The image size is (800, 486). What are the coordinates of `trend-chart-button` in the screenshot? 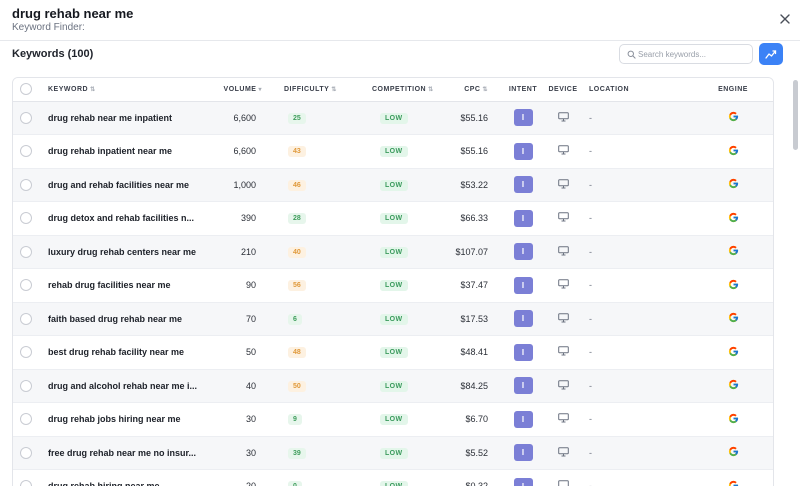 It's located at (771, 54).